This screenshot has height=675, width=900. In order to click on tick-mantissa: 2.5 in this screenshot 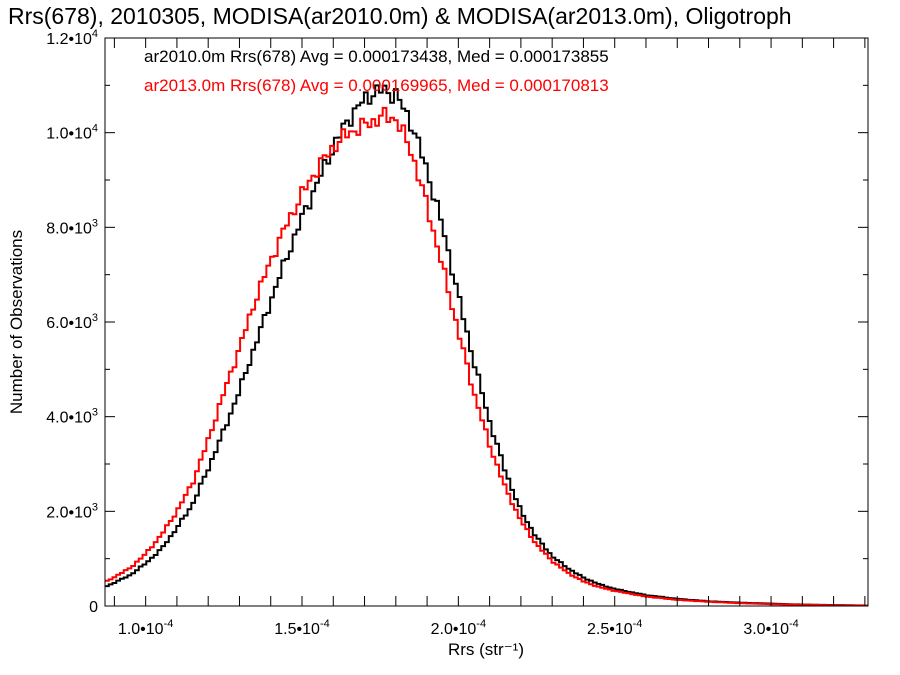, I will do `click(598, 629)`.